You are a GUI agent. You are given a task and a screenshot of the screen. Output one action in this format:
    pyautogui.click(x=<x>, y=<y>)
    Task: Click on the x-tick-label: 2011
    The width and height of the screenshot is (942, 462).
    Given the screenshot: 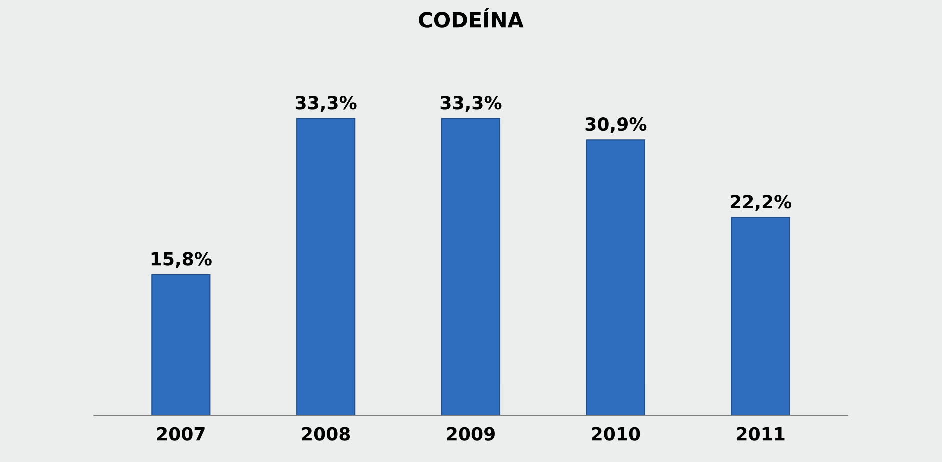 What is the action you would take?
    pyautogui.click(x=761, y=434)
    